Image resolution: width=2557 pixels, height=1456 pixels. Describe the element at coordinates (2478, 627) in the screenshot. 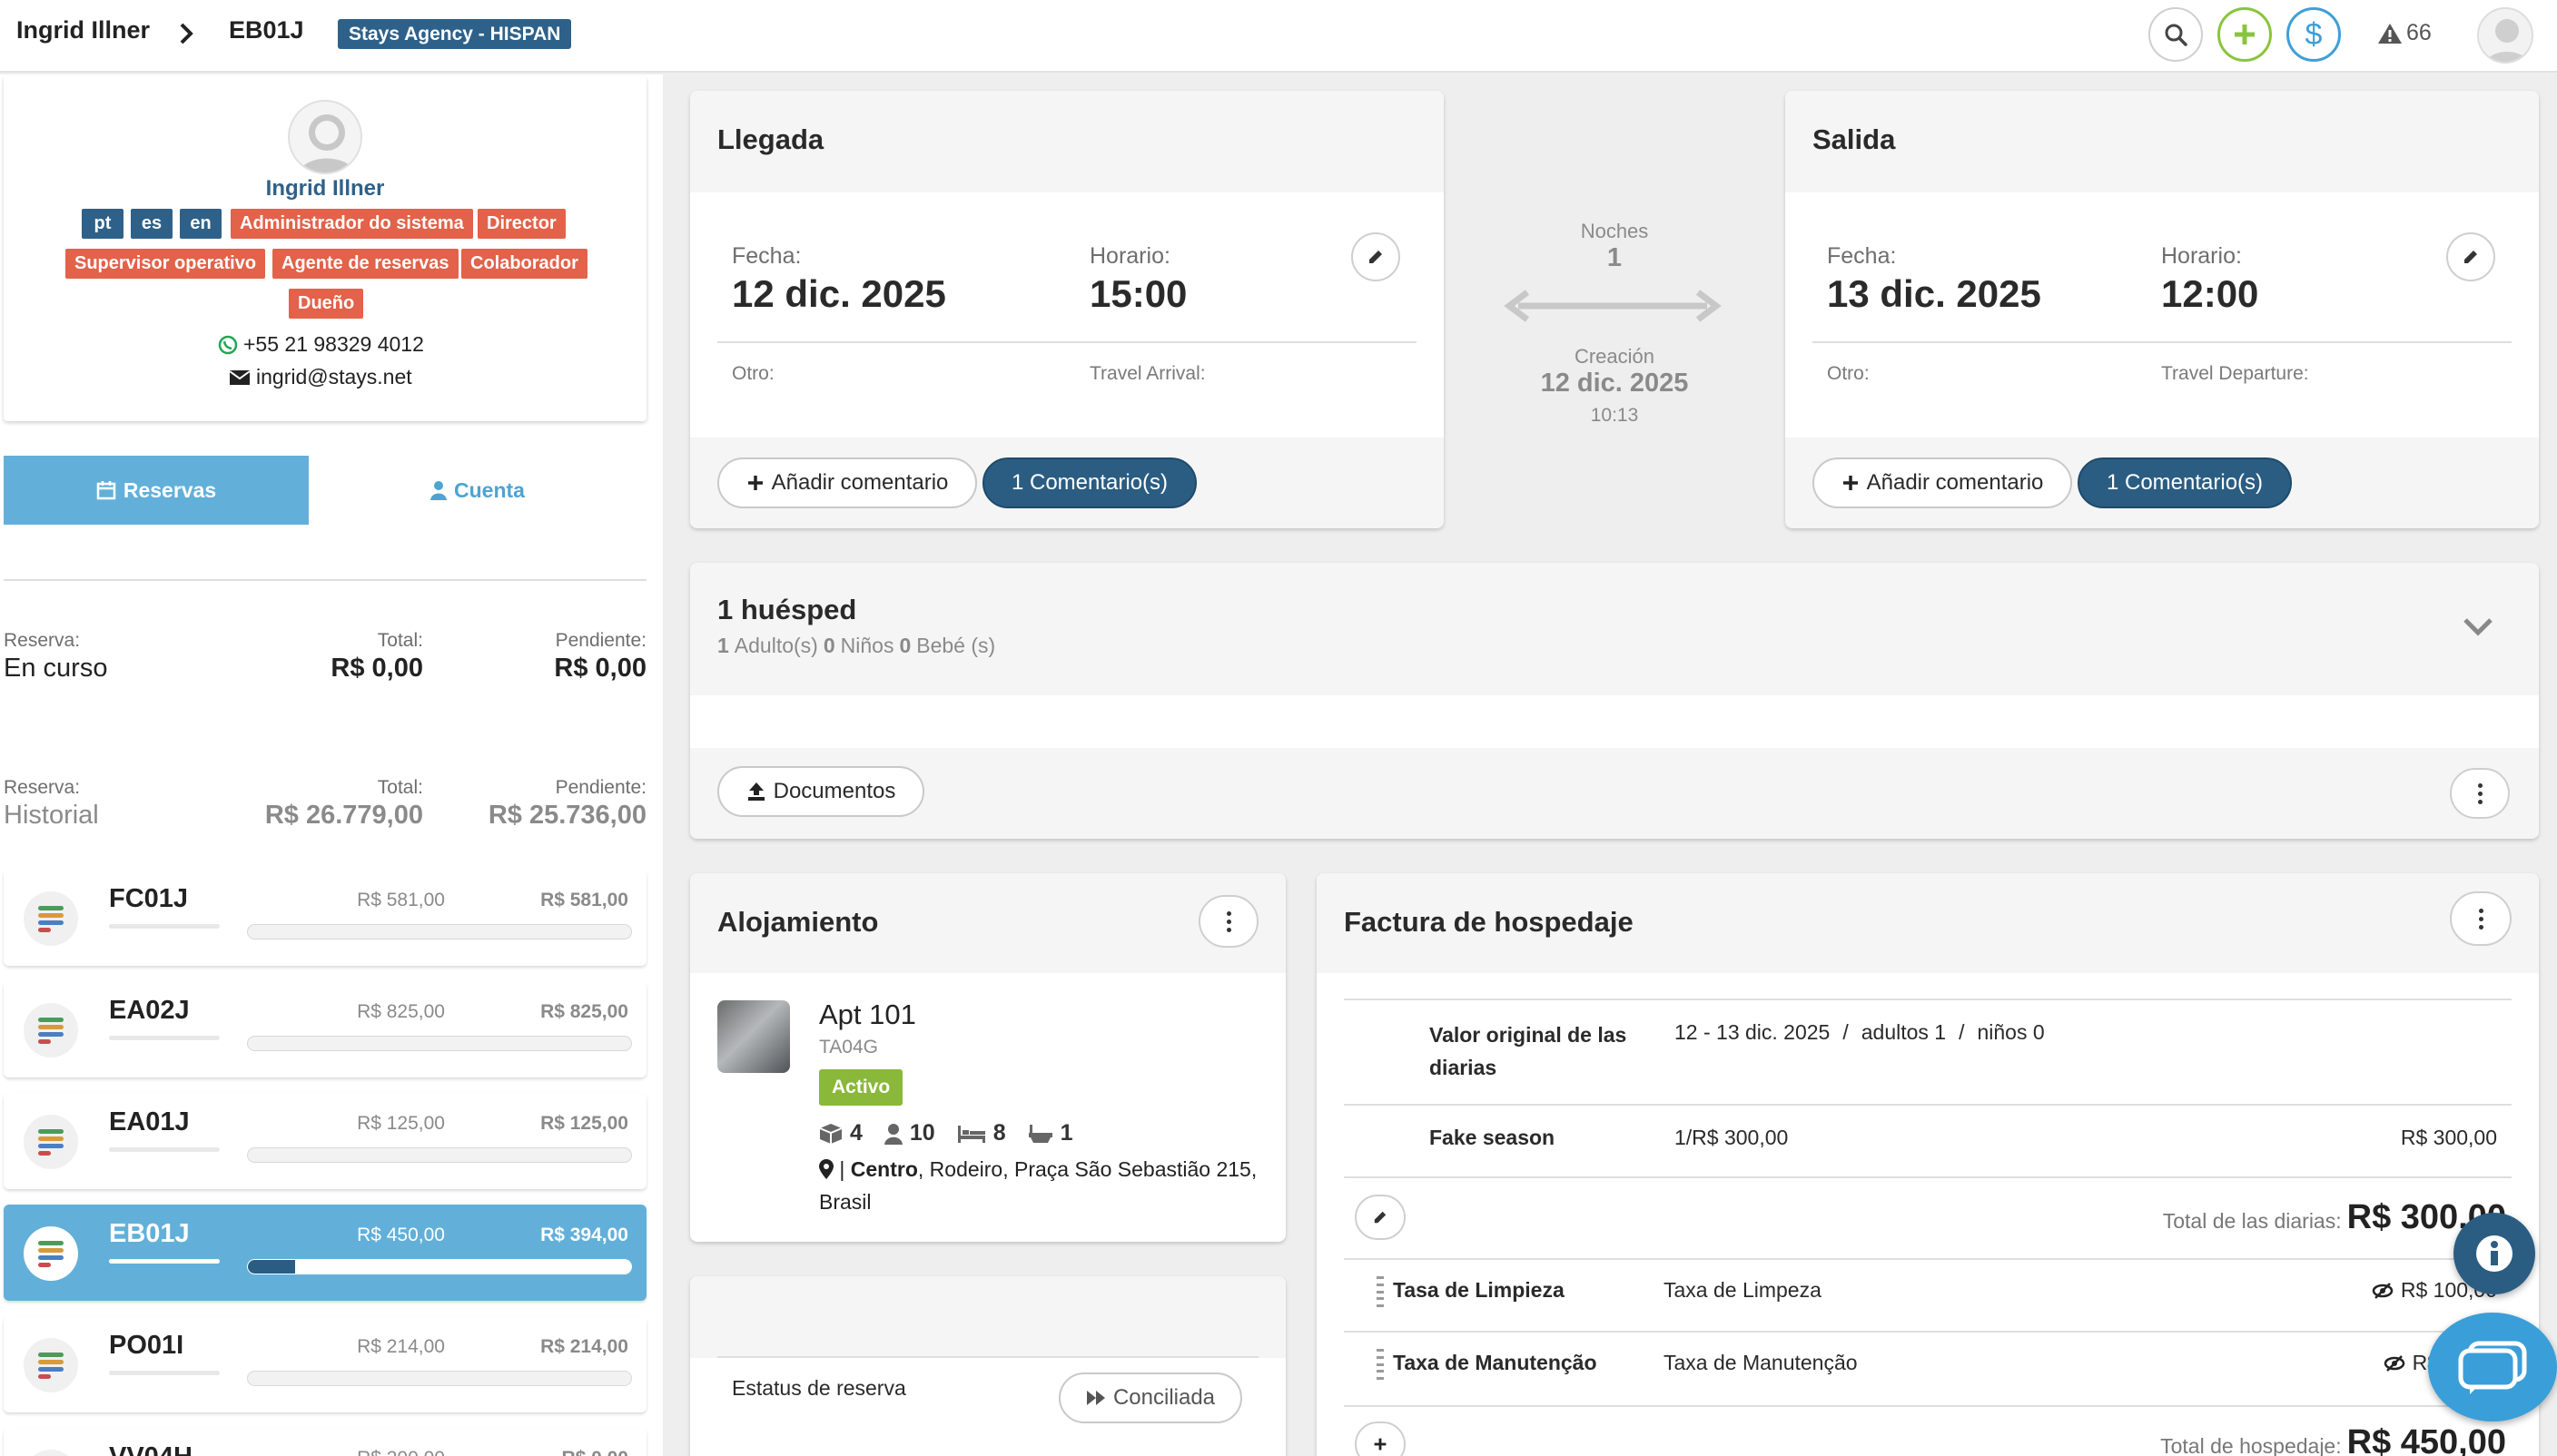

I see `chevron-down-icon` at that location.